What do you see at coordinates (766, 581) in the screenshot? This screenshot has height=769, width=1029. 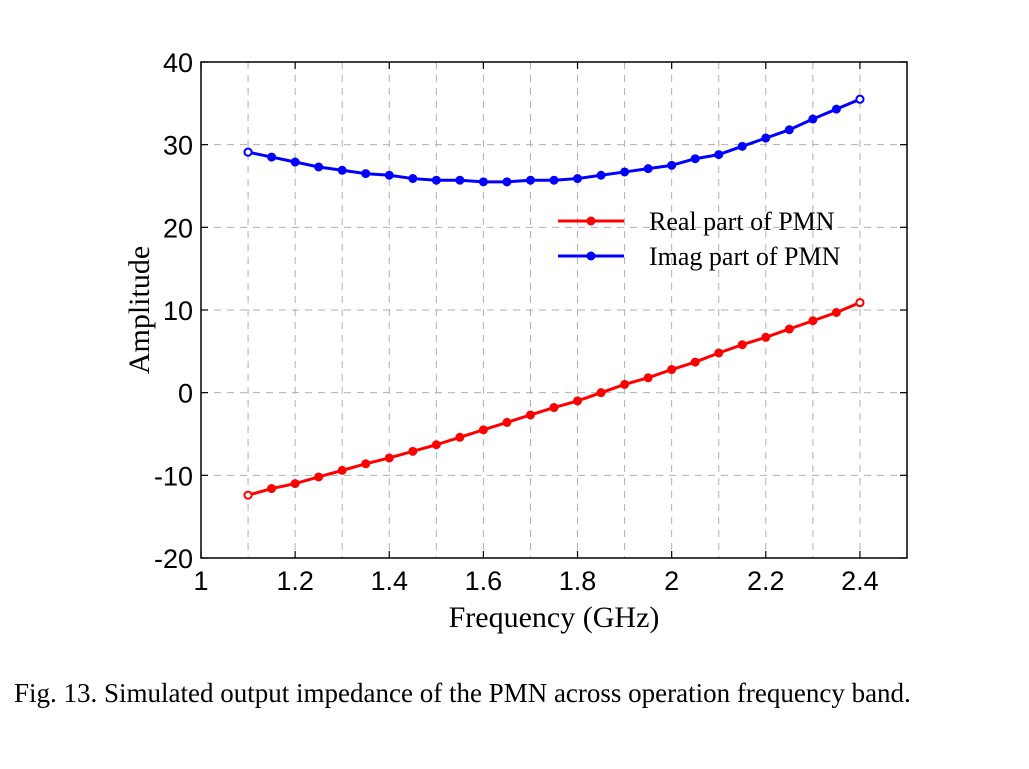 I see `x-tick-label: 2.2` at bounding box center [766, 581].